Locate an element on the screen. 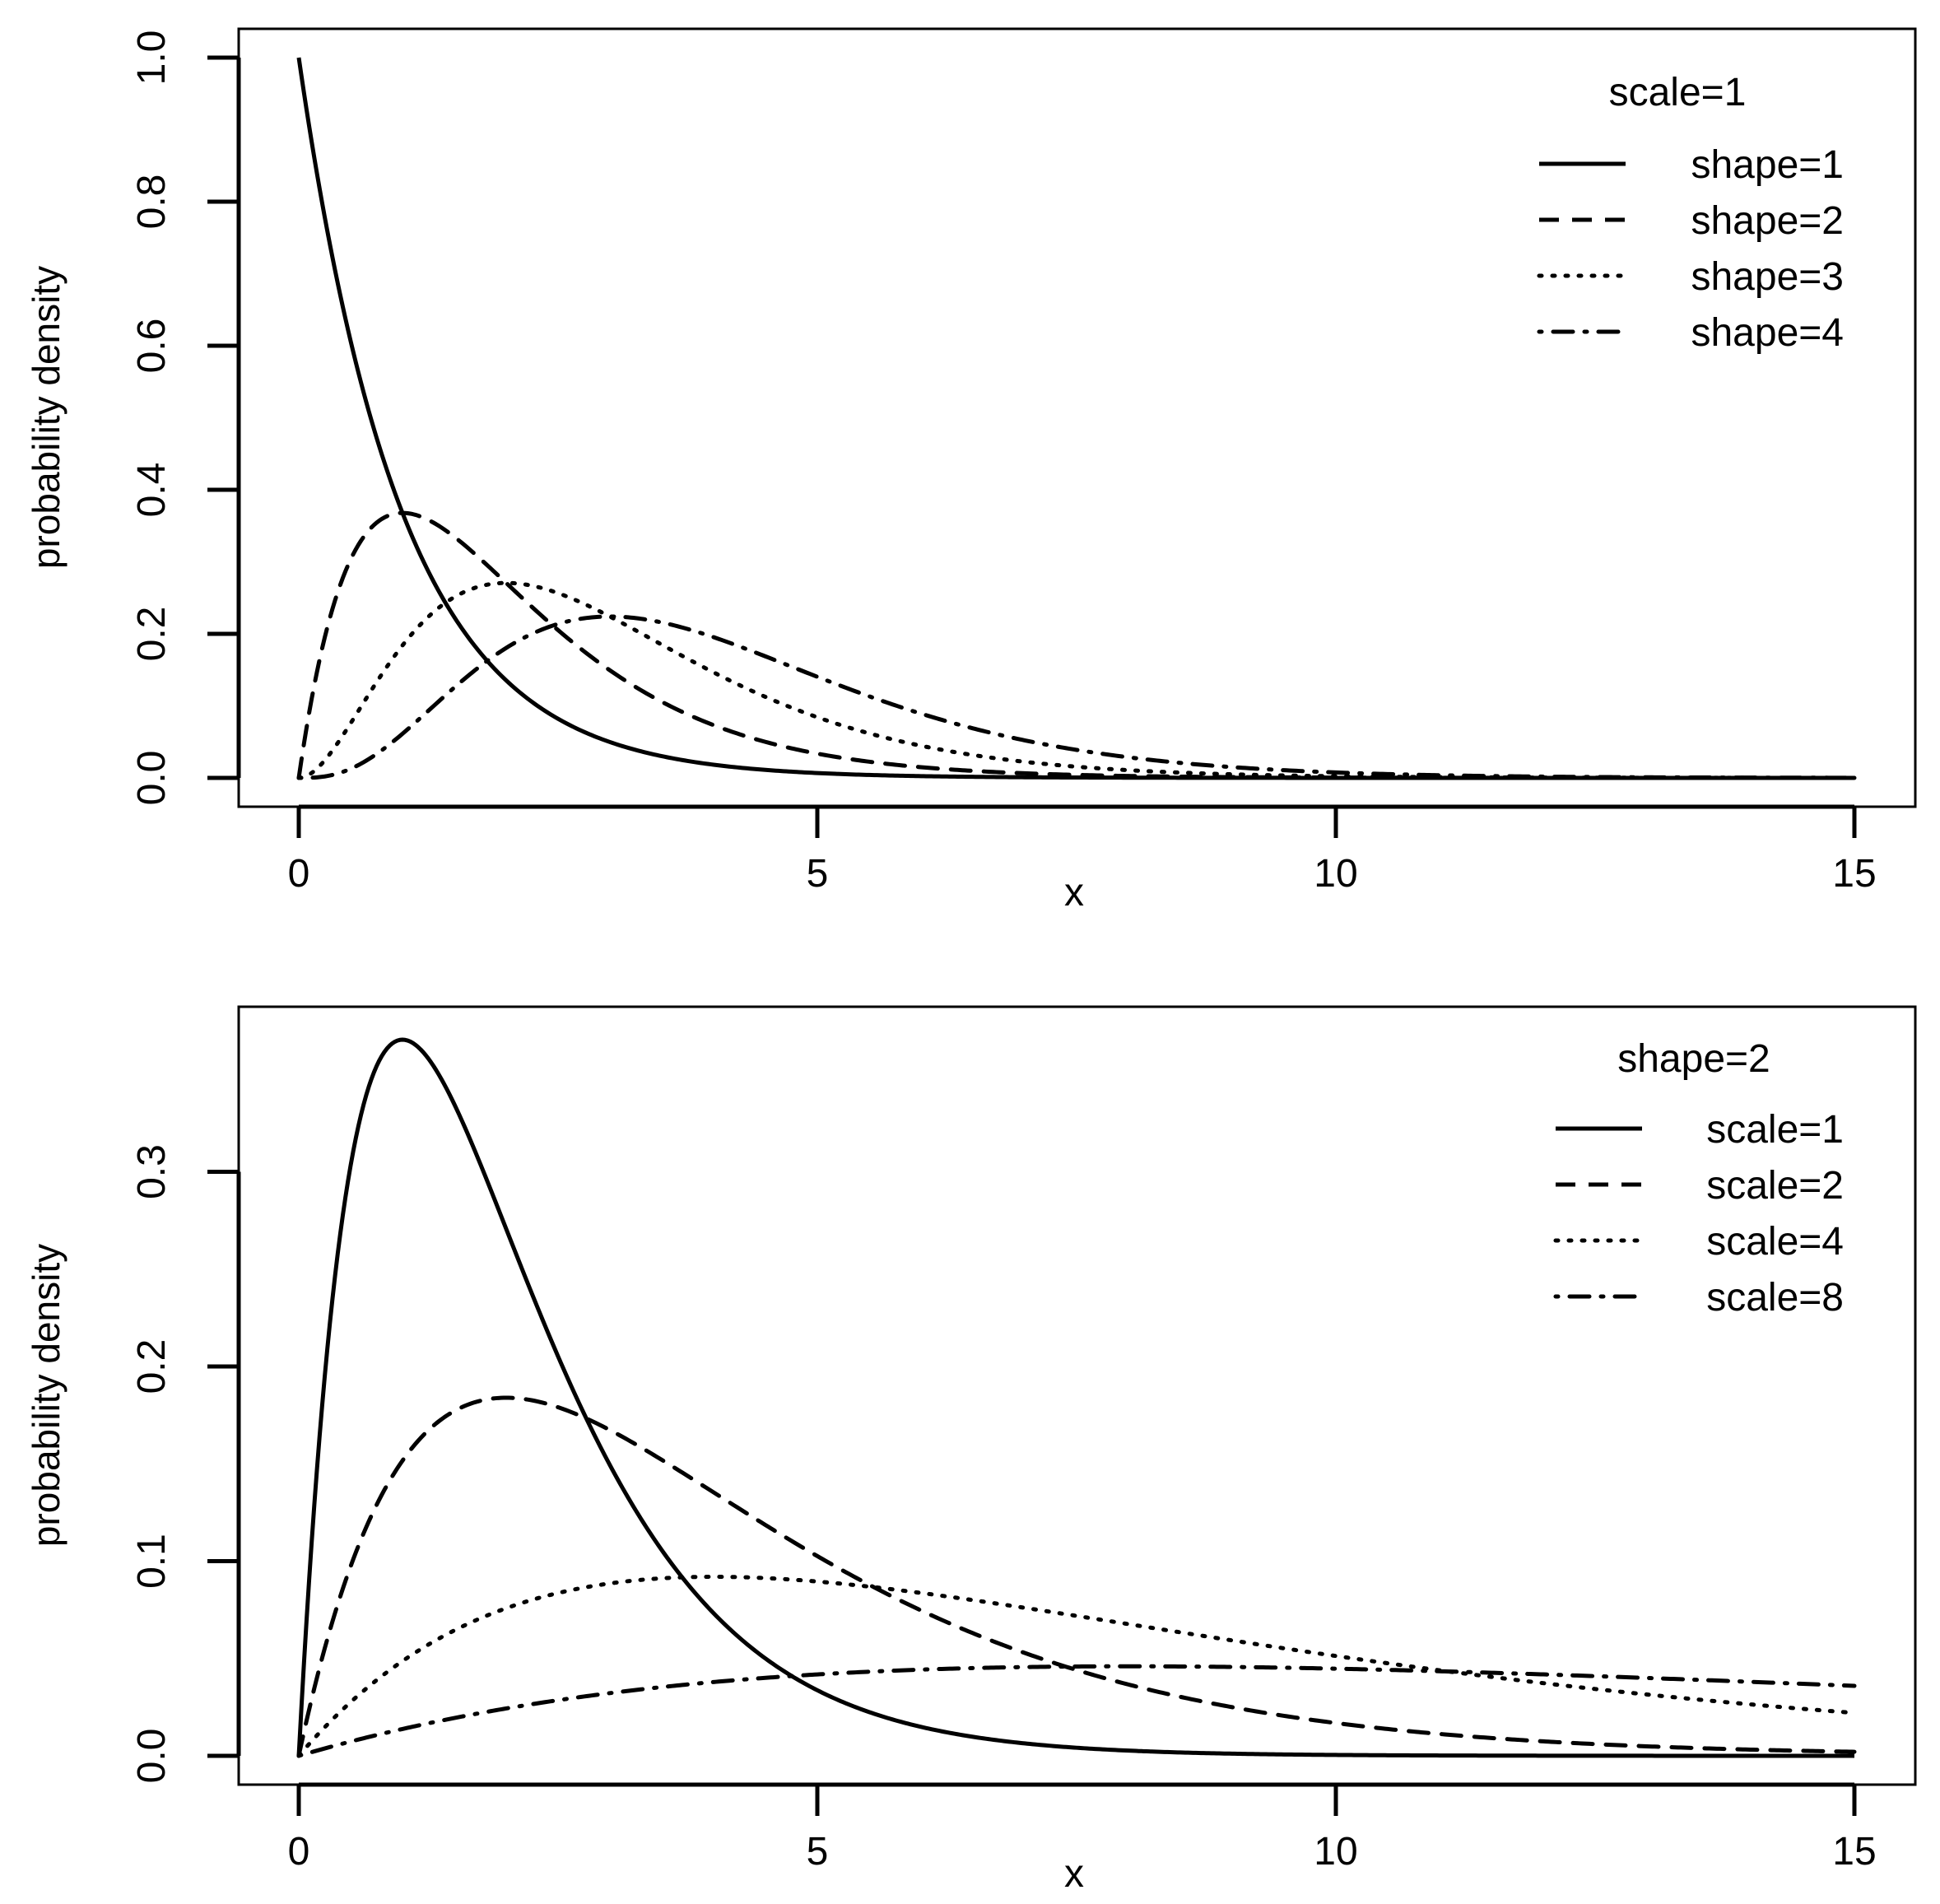 This screenshot has height=1904, width=1940. y-tick-label: 0.4 is located at coordinates (152, 490).